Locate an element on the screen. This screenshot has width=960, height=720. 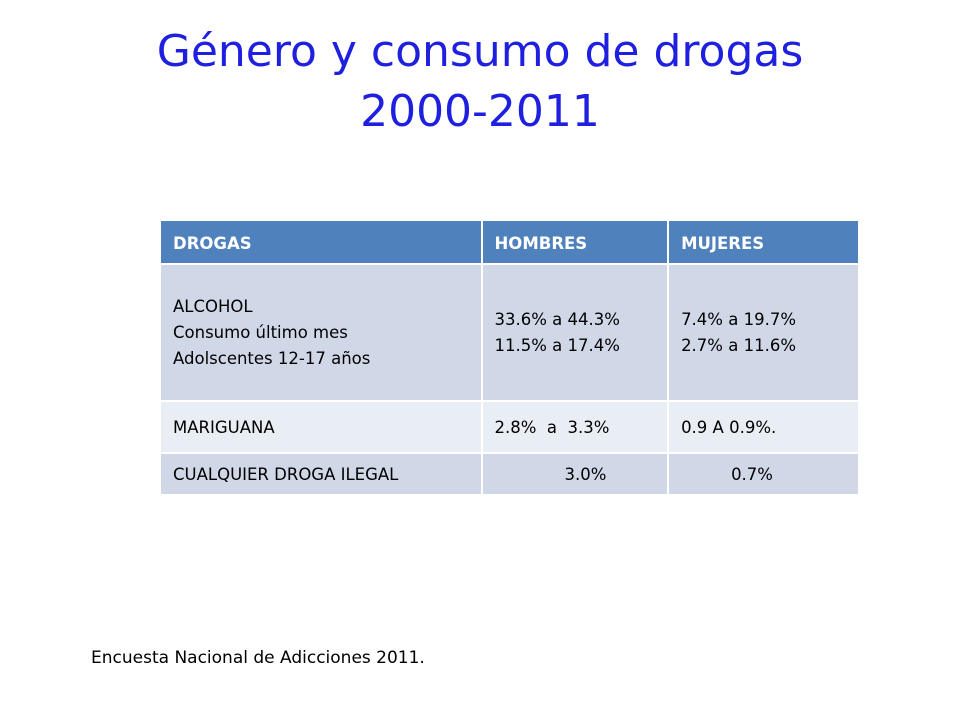
cell-drug-cualquier: CUALQUIER DROGA ILEGAL is located at coordinates (321, 474).